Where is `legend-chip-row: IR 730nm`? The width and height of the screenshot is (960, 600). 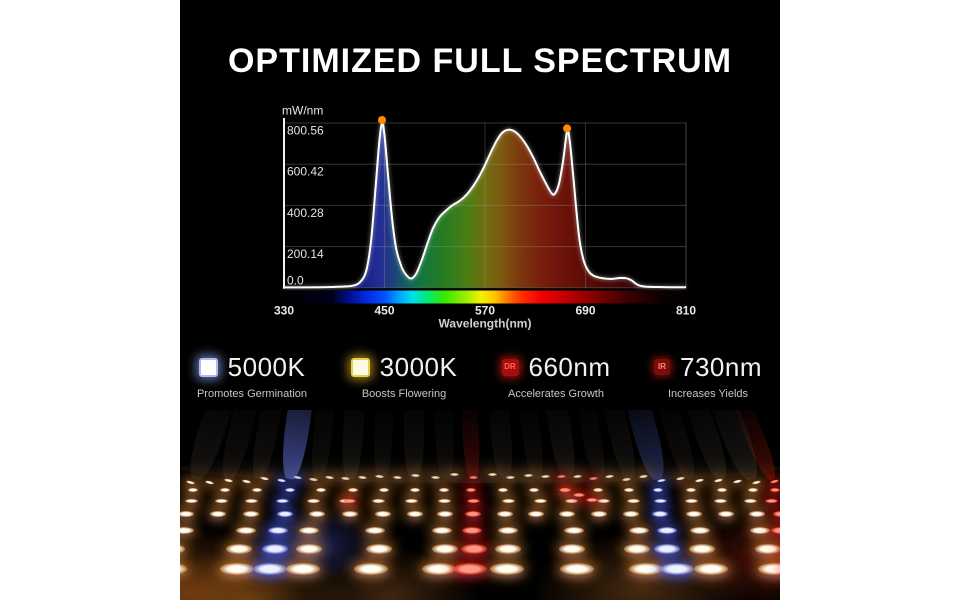 legend-chip-row: IR 730nm is located at coordinates (708, 367).